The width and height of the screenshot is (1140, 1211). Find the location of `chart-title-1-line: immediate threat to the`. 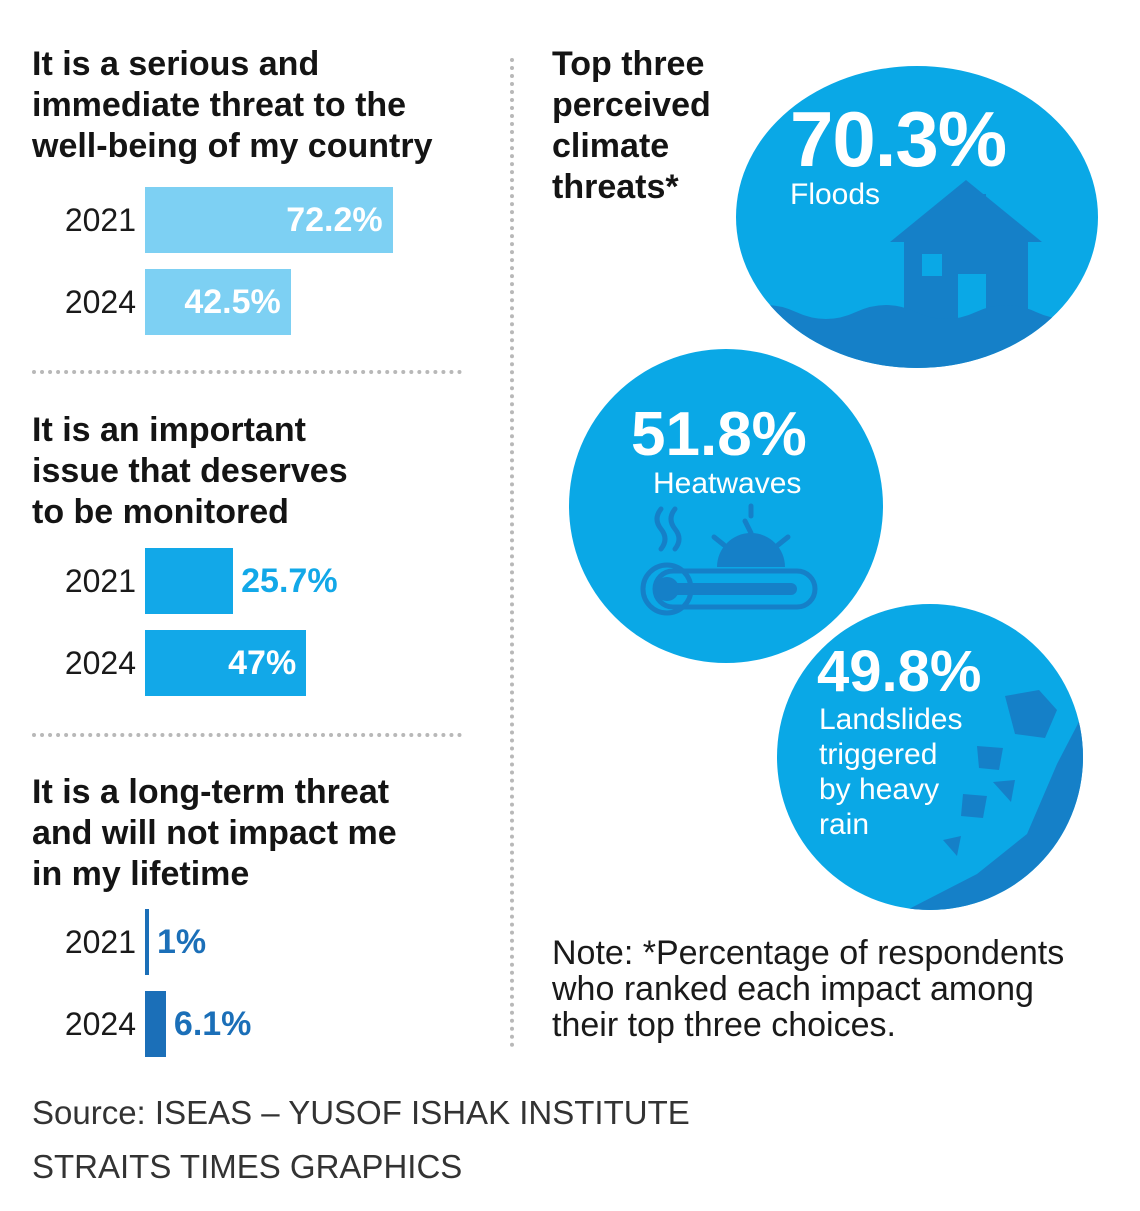

chart-title-1-line: immediate threat to the is located at coordinates (219, 105).